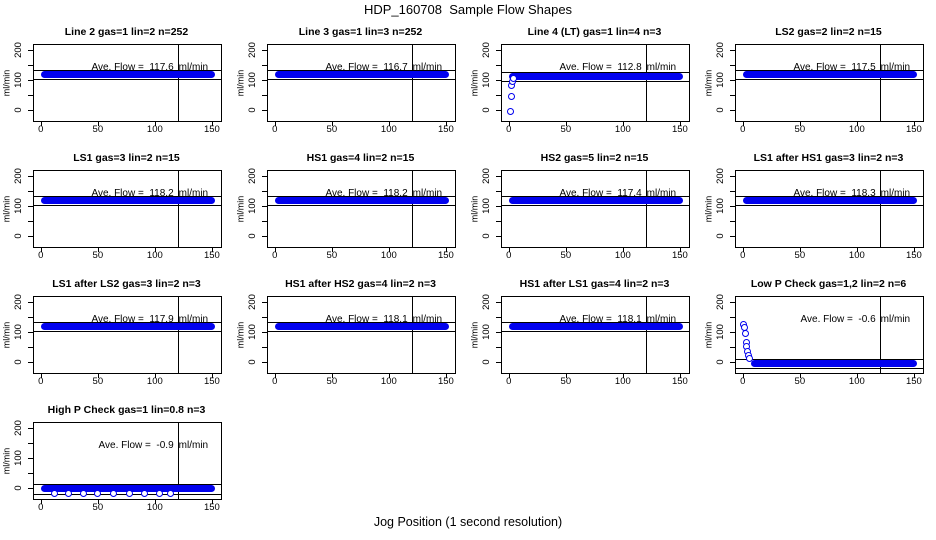 The height and width of the screenshot is (540, 936). What do you see at coordinates (708, 83) in the screenshot?
I see `y-axis-label: ml/min` at bounding box center [708, 83].